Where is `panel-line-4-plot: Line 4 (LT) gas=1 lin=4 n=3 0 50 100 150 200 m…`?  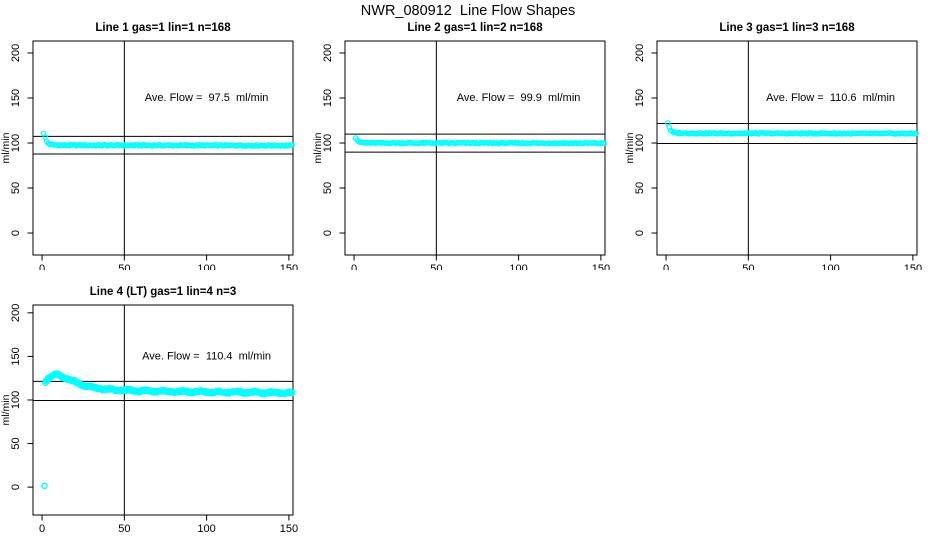 panel-line-4-plot: Line 4 (LT) gas=1 lin=4 n=3 0 50 100 150 200 m… is located at coordinates (149, 410).